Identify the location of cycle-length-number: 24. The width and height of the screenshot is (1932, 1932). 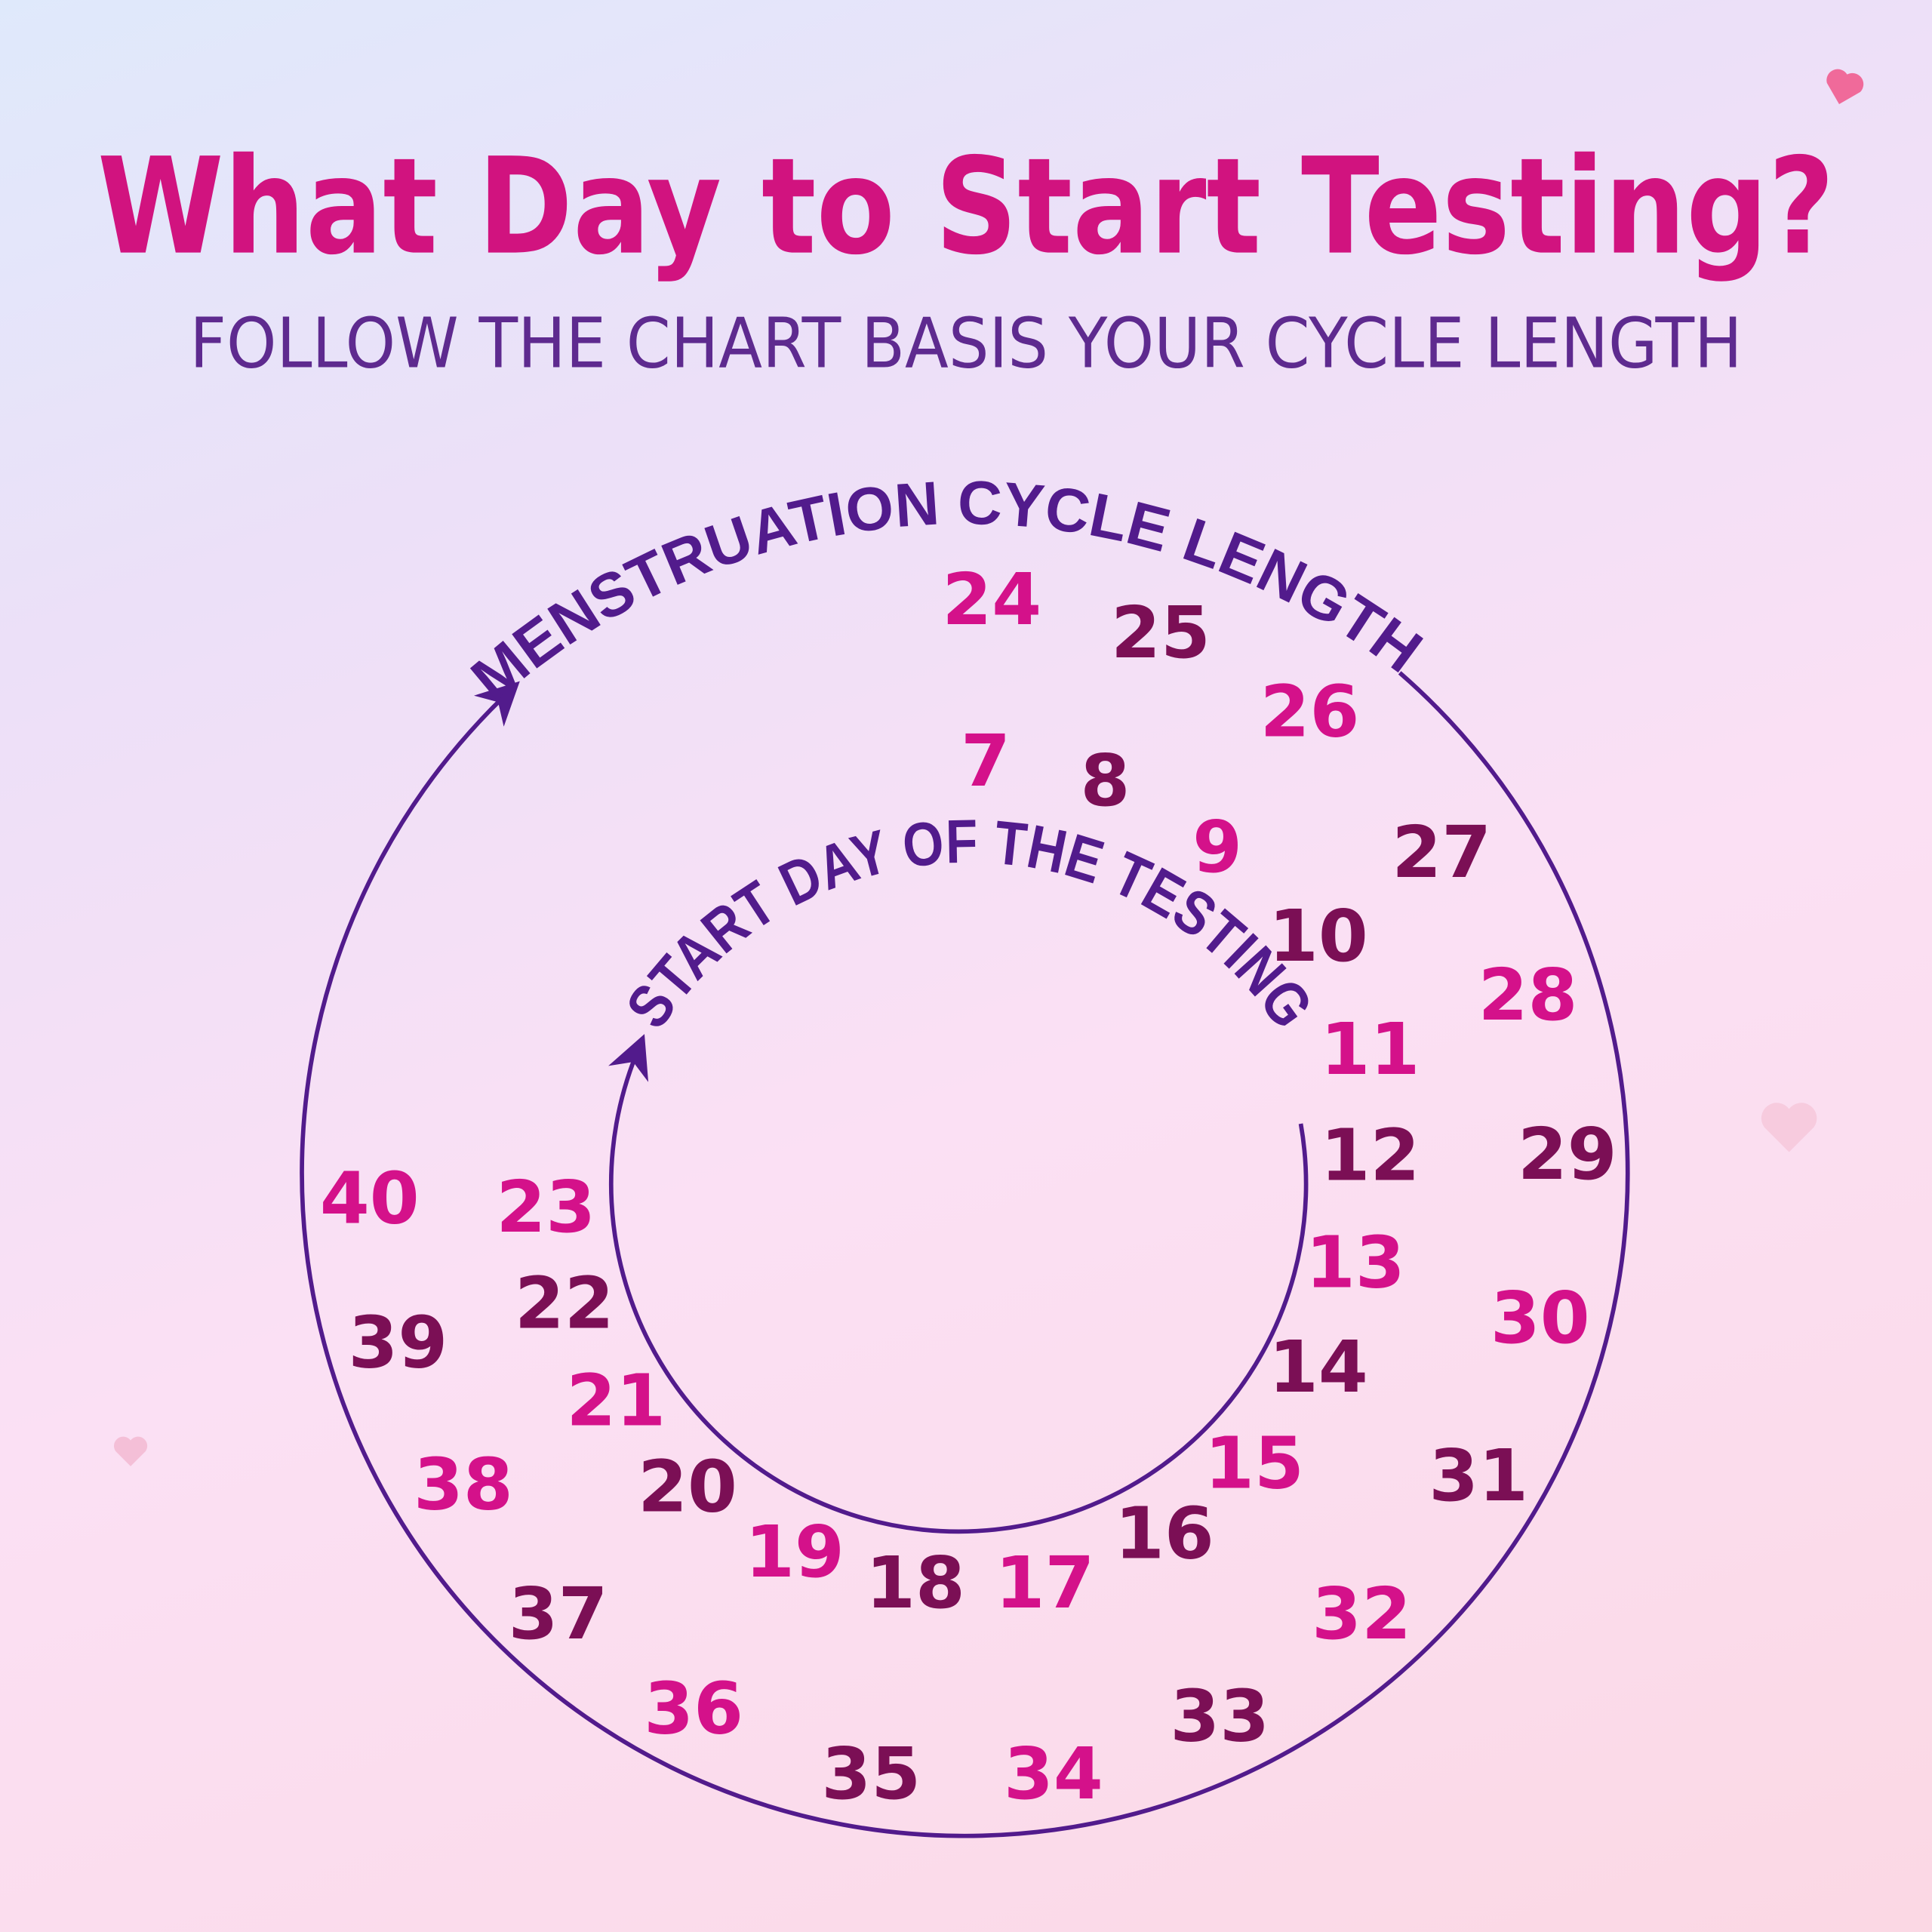
(991, 599).